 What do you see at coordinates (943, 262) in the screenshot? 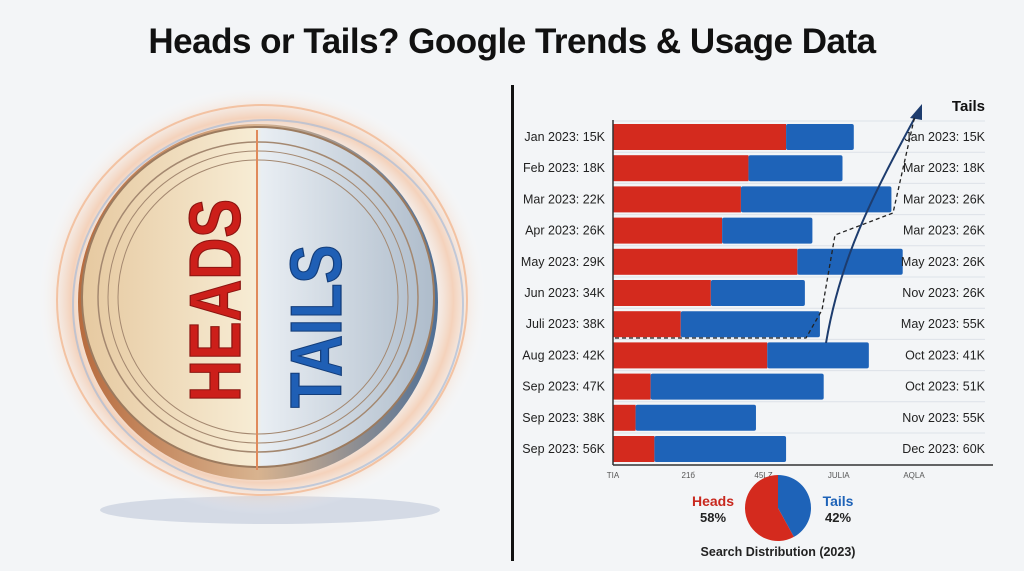
I see `right-label: May 2023: 26K` at bounding box center [943, 262].